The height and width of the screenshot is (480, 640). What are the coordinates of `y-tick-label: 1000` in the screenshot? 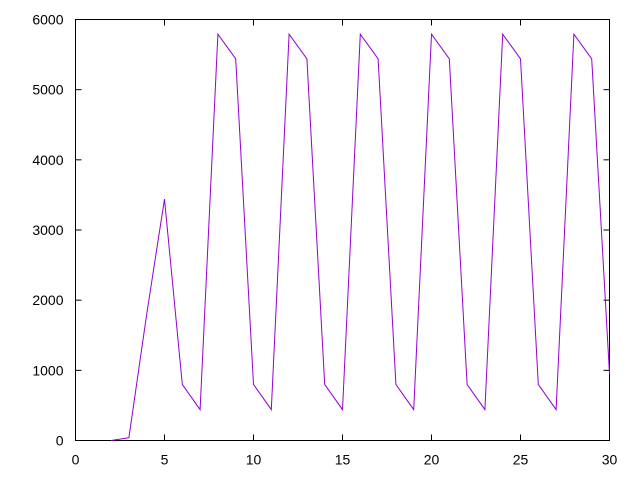 It's located at (47, 370).